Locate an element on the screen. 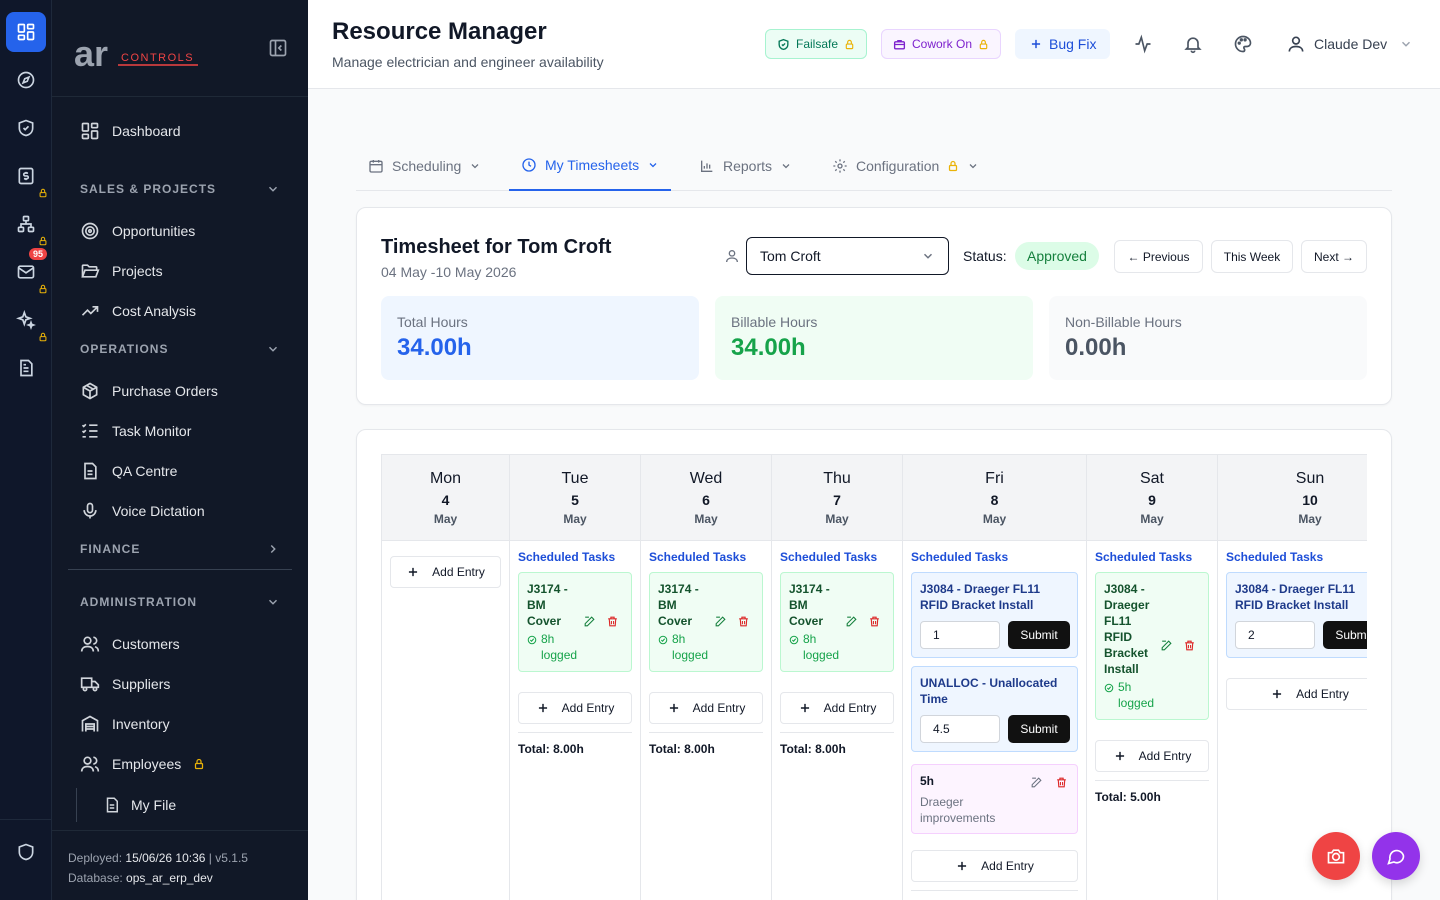 Image resolution: width=1440 pixels, height=900 pixels. nav-customers: Customers is located at coordinates (130, 644).